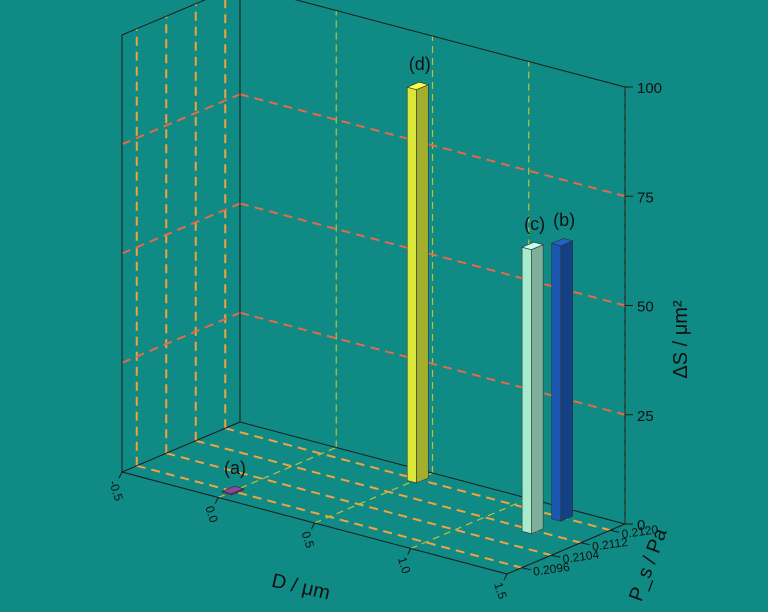 Image resolution: width=768 pixels, height=612 pixels. Describe the element at coordinates (645, 197) in the screenshot. I see `z-tick-label: 75` at that location.